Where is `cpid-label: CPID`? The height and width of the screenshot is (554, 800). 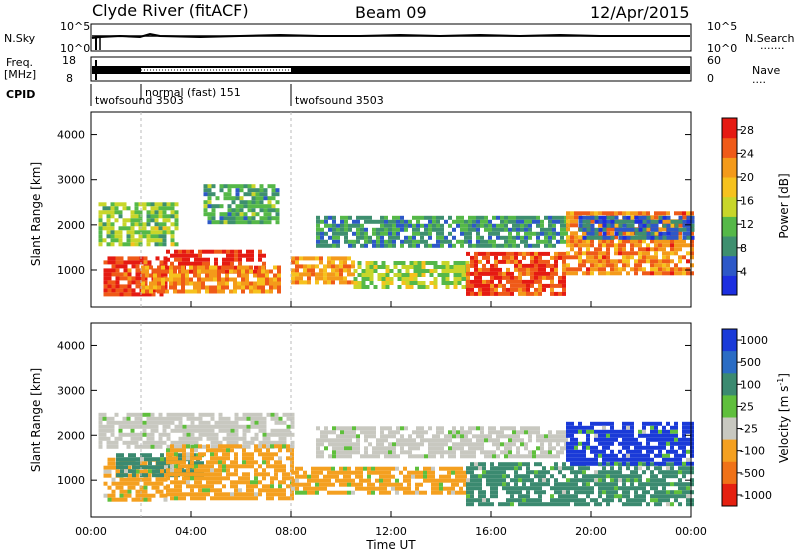
cpid-label: CPID is located at coordinates (20, 94).